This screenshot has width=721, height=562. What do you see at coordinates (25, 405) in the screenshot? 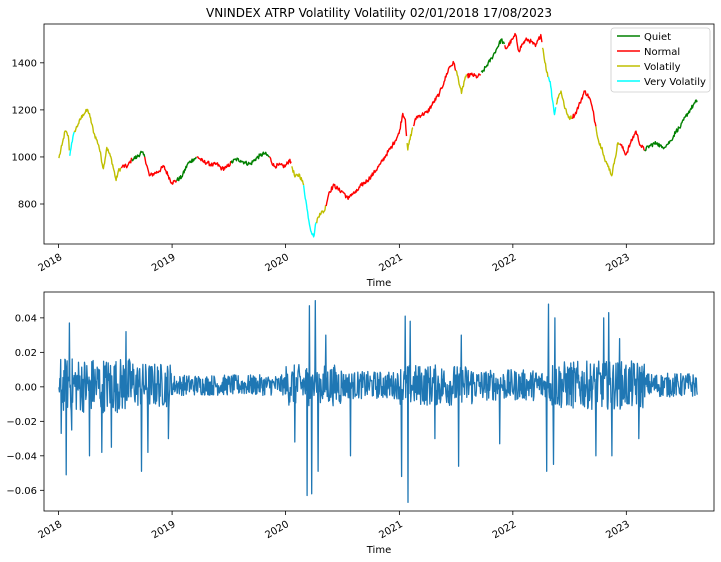
I see `returns-y-axis: −0.06 −0.04 −0.02 0.00 0.02 0.04` at bounding box center [25, 405].